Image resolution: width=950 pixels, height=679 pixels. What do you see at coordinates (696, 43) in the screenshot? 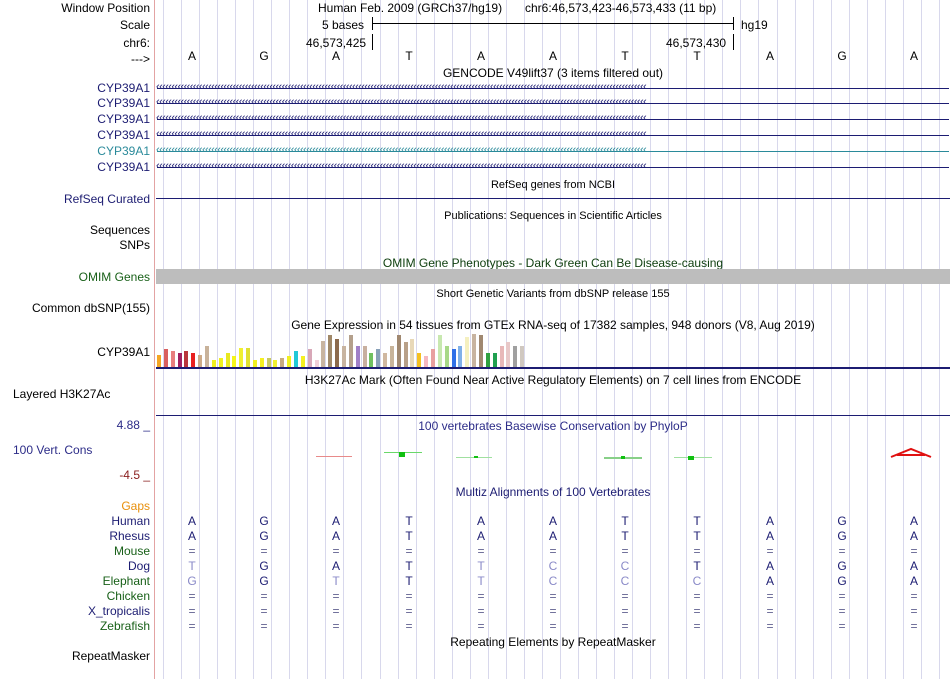
I see `position-tick-label-right: 46,573,430` at bounding box center [696, 43].